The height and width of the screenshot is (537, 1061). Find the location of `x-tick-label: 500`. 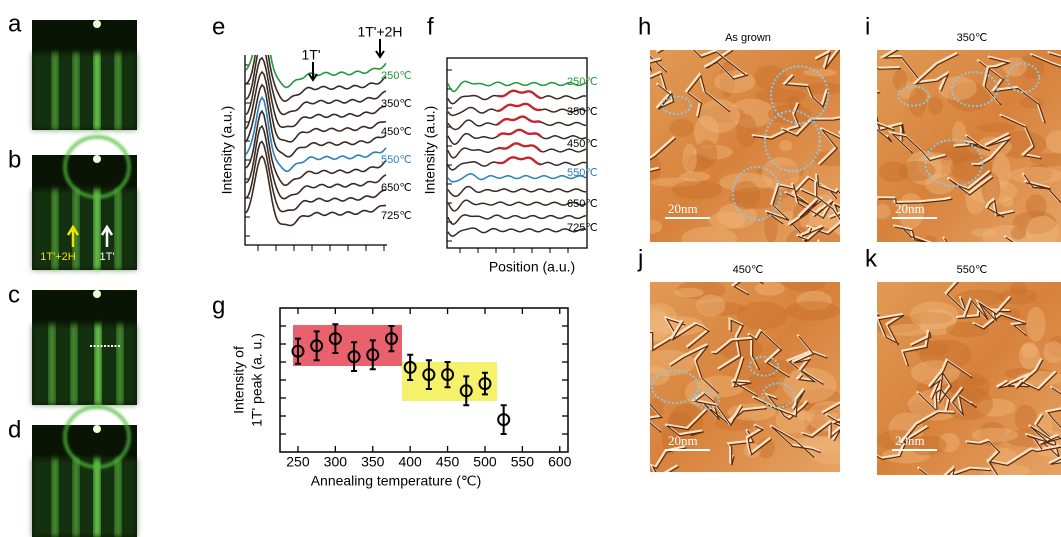

x-tick-label: 500 is located at coordinates (485, 462).